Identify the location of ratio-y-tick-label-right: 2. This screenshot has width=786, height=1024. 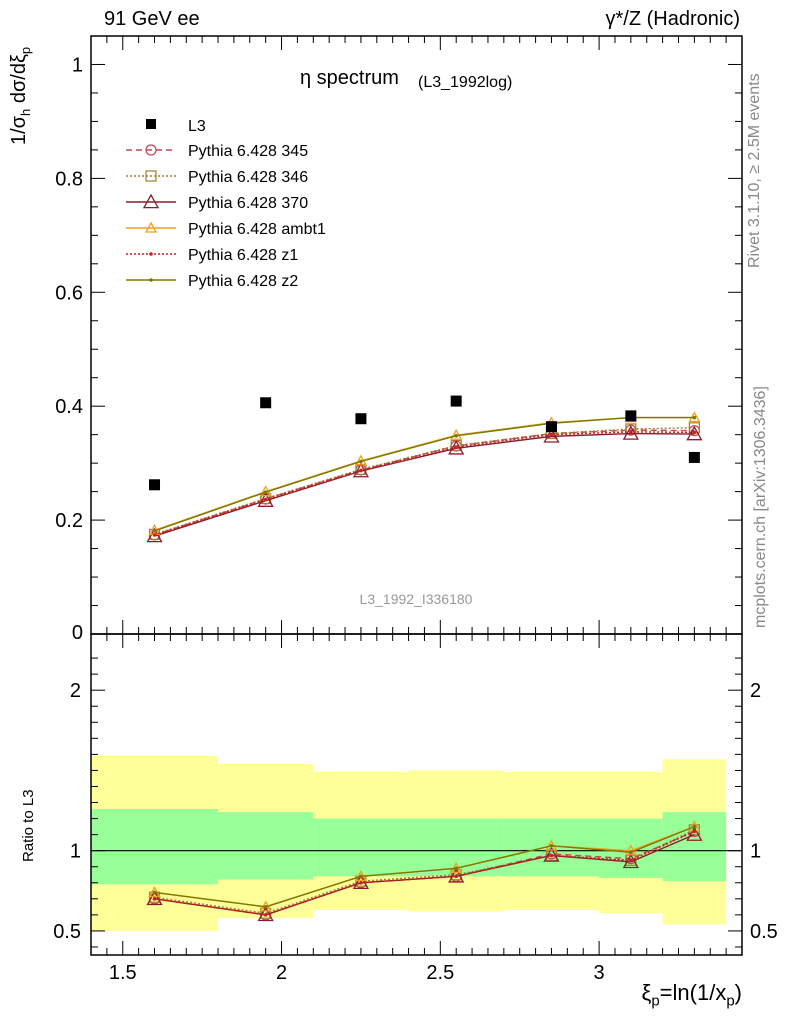
(755, 691).